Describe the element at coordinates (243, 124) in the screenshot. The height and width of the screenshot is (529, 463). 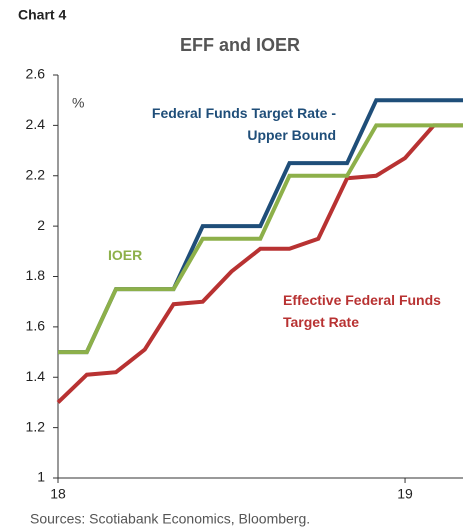
I see `annotation-upper-bound: Federal Funds Target Rate - Upper Bound` at that location.